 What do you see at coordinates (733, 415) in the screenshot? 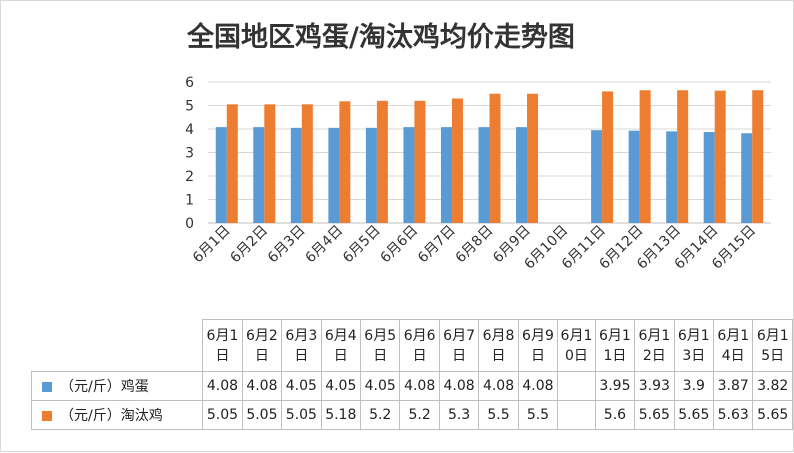
I see `table-cell: 5.63` at bounding box center [733, 415].